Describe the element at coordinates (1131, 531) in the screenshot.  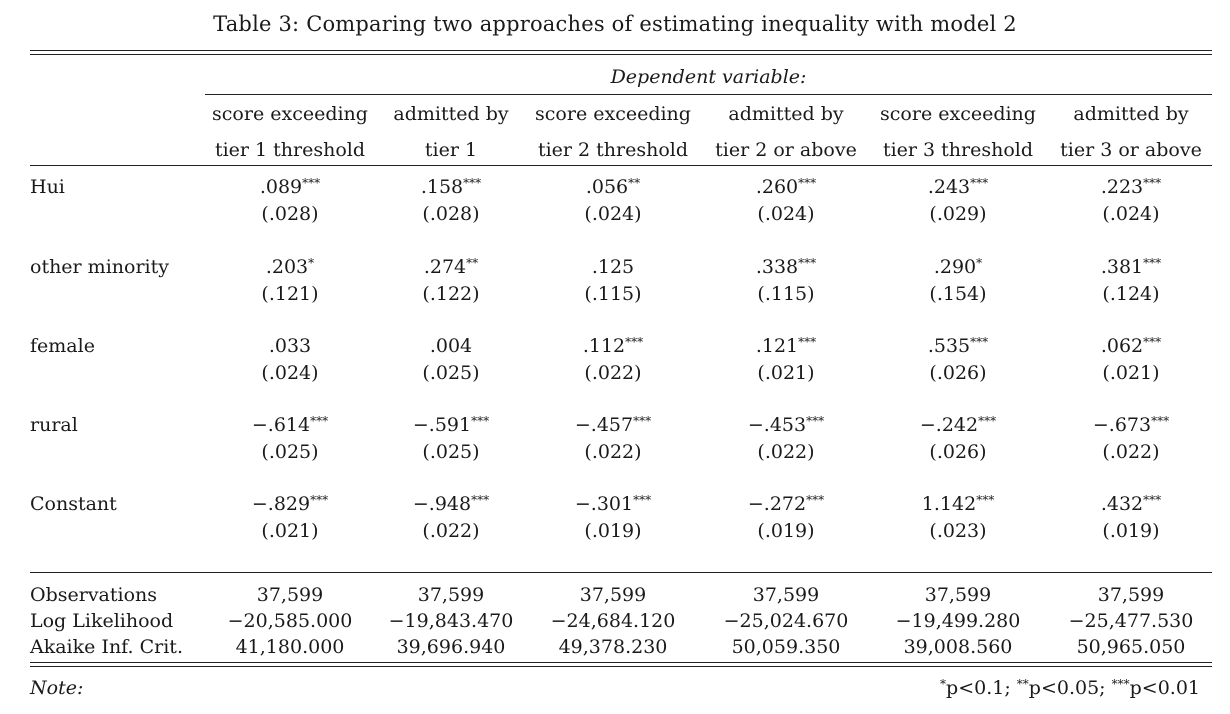
I see `standard-error-cell: (.019)` at that location.